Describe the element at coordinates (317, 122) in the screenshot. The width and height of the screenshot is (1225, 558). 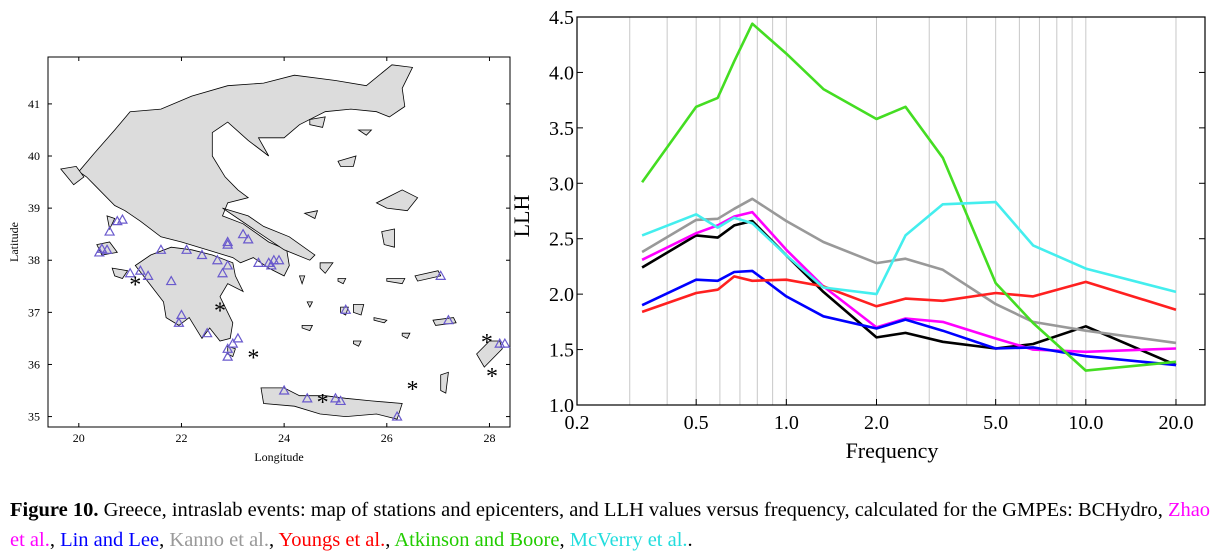
I see `thasos` at that location.